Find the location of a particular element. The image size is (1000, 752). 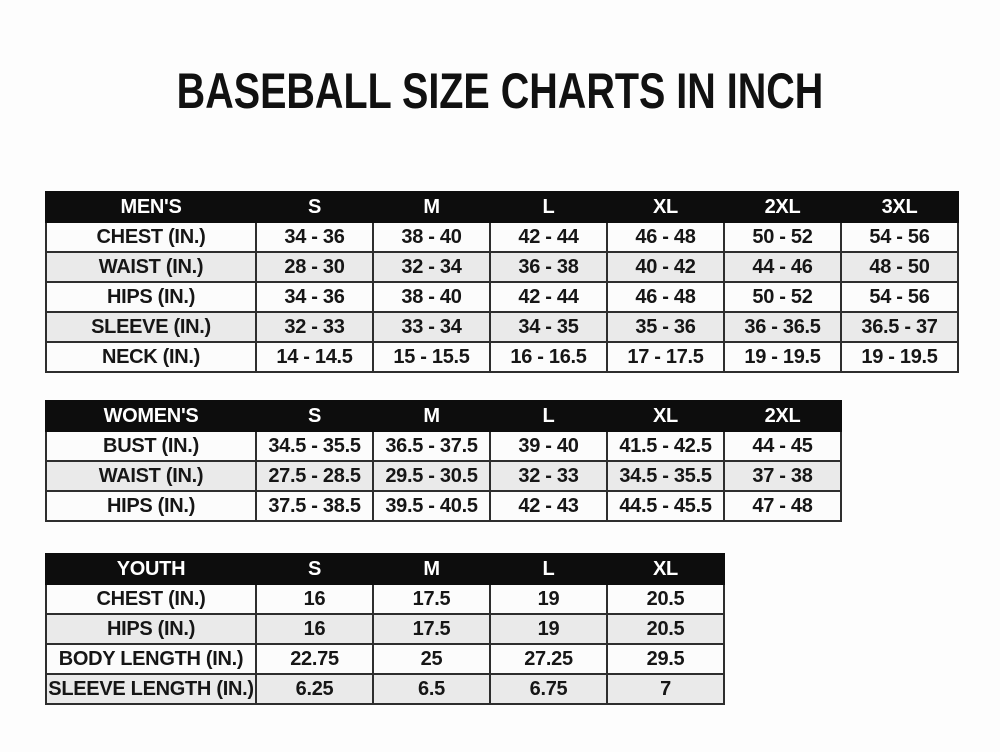

size-value-cell: 16 - 16.5 is located at coordinates (548, 357).